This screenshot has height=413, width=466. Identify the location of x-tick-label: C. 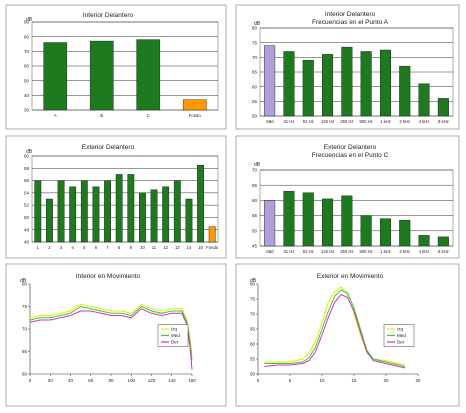
(148, 115).